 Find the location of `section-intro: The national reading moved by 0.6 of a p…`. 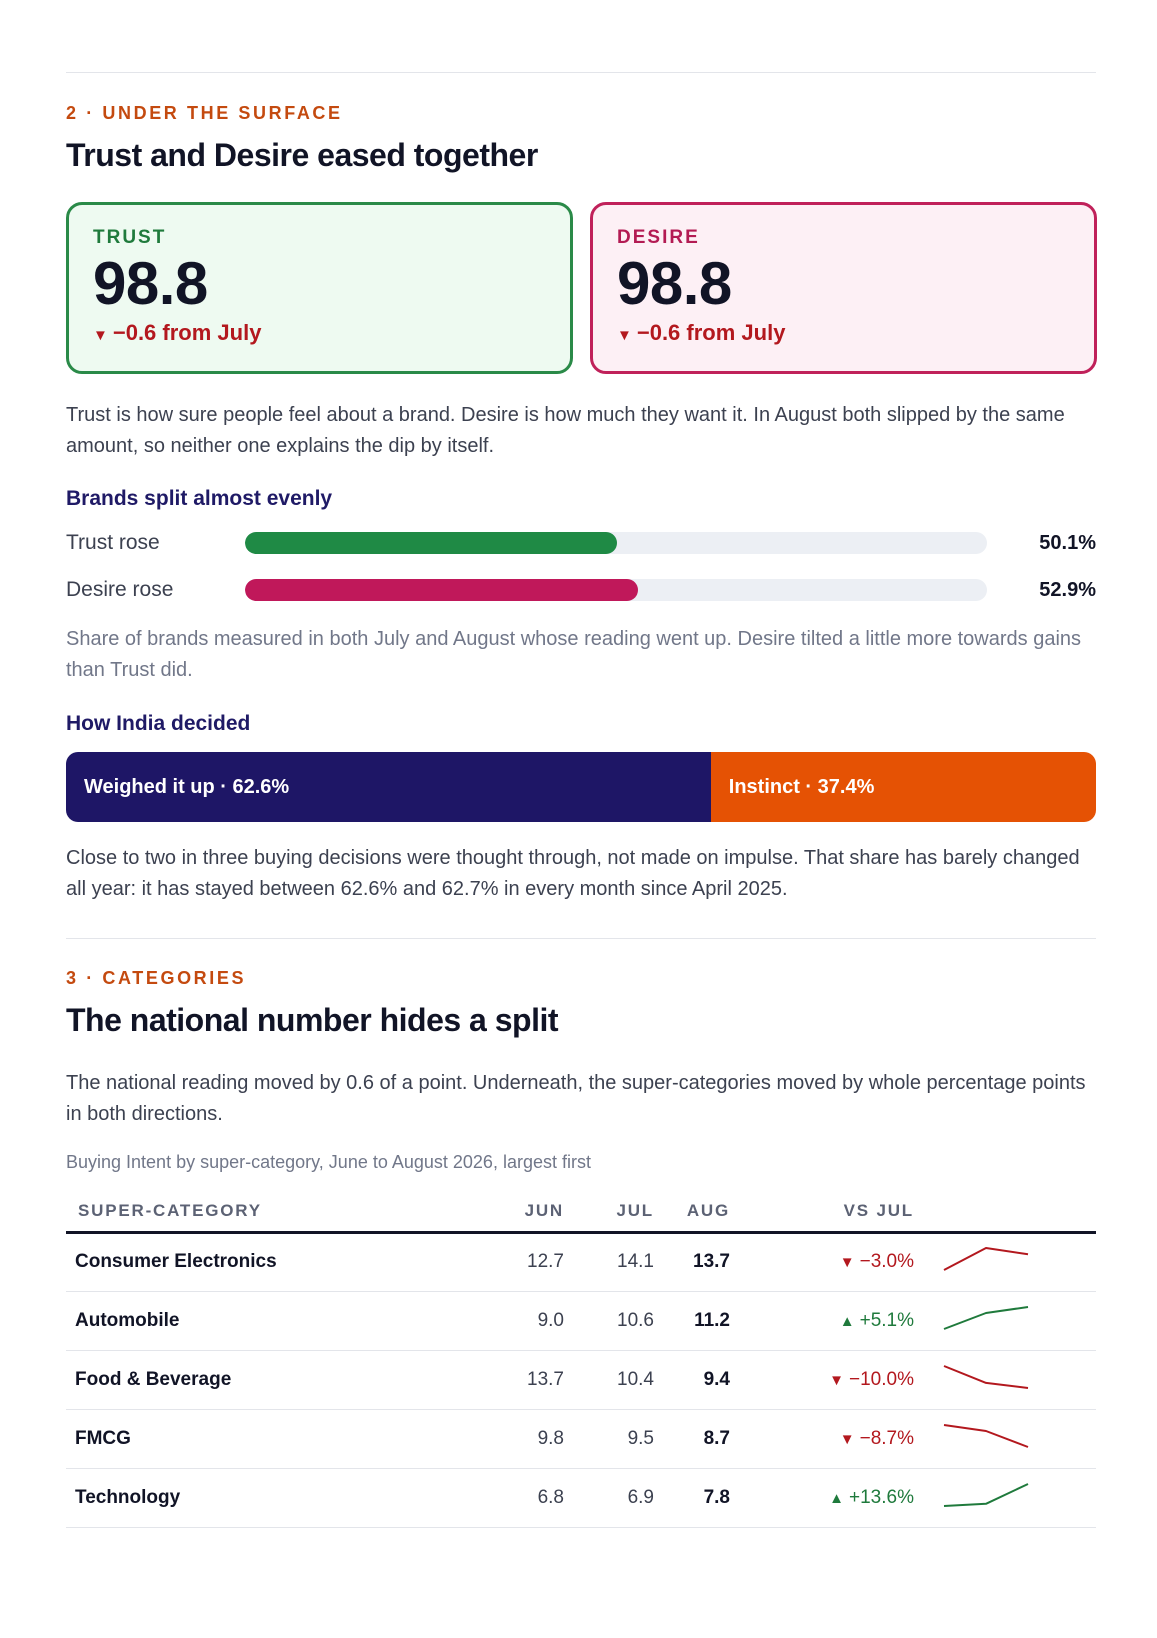

section-intro: The national reading moved by 0.6 of a p… is located at coordinates (576, 1098).